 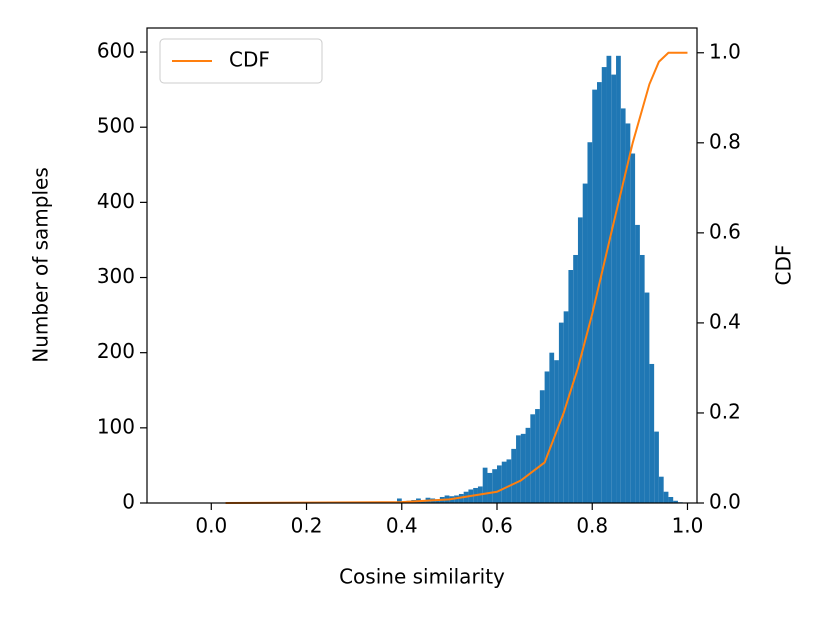 What do you see at coordinates (592, 526) in the screenshot?
I see `x-tick-label: 0.8` at bounding box center [592, 526].